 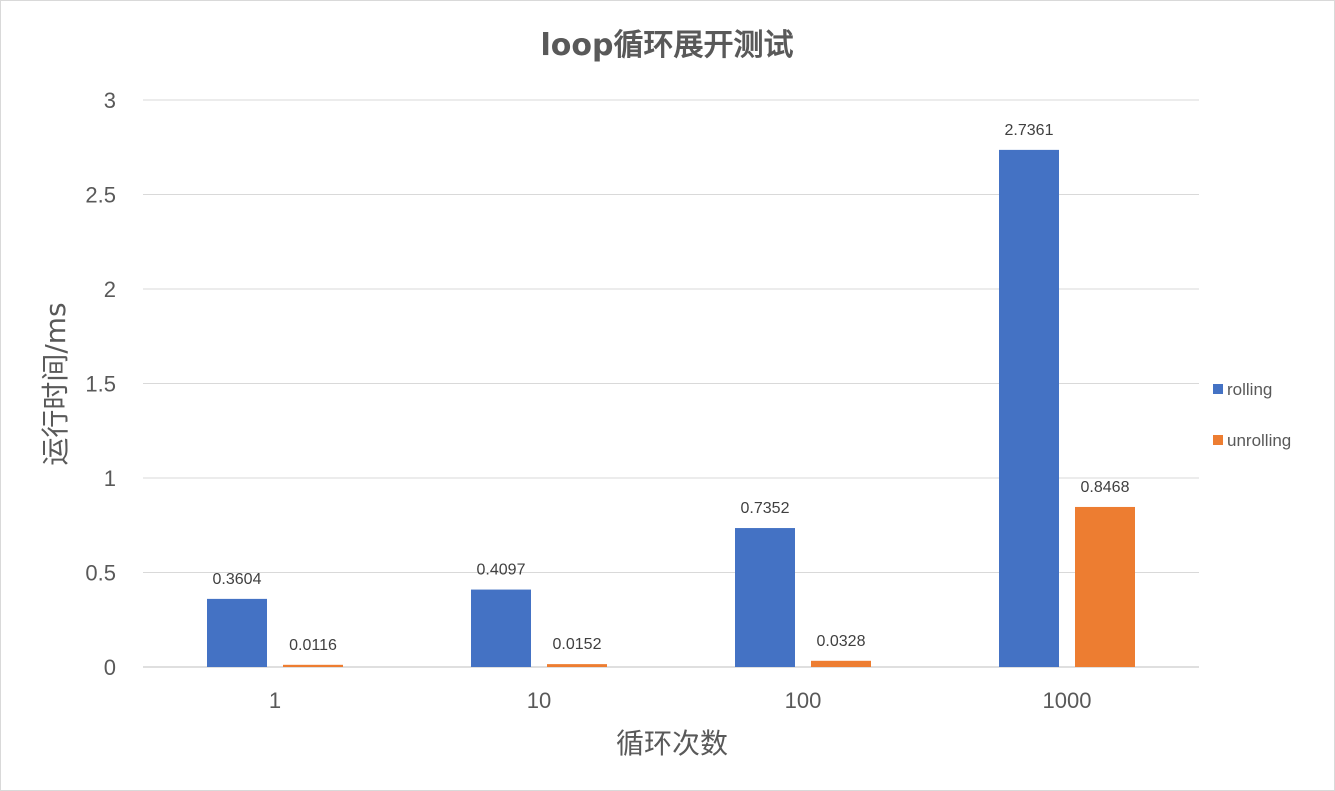 What do you see at coordinates (1259, 440) in the screenshot?
I see `legend-label: unrolling` at bounding box center [1259, 440].